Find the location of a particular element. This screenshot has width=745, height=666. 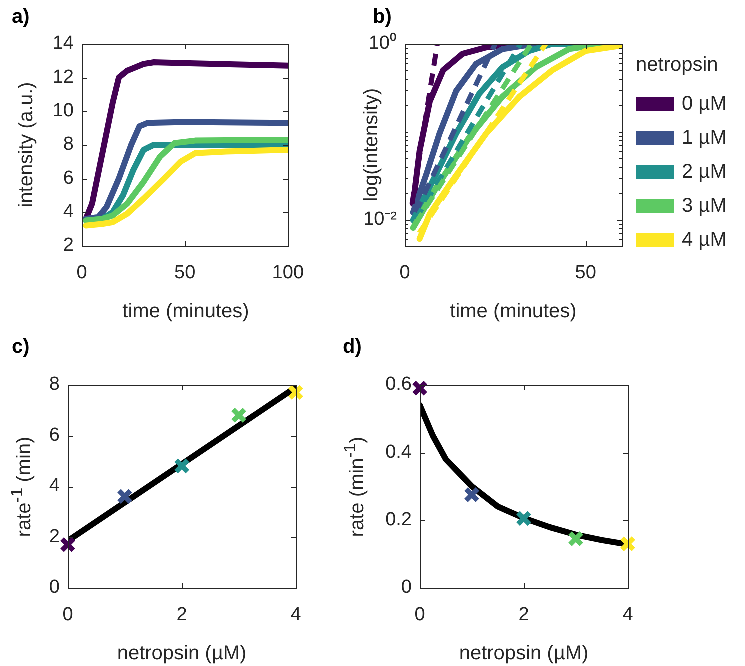

legend-title: netropsin is located at coordinates (678, 65).